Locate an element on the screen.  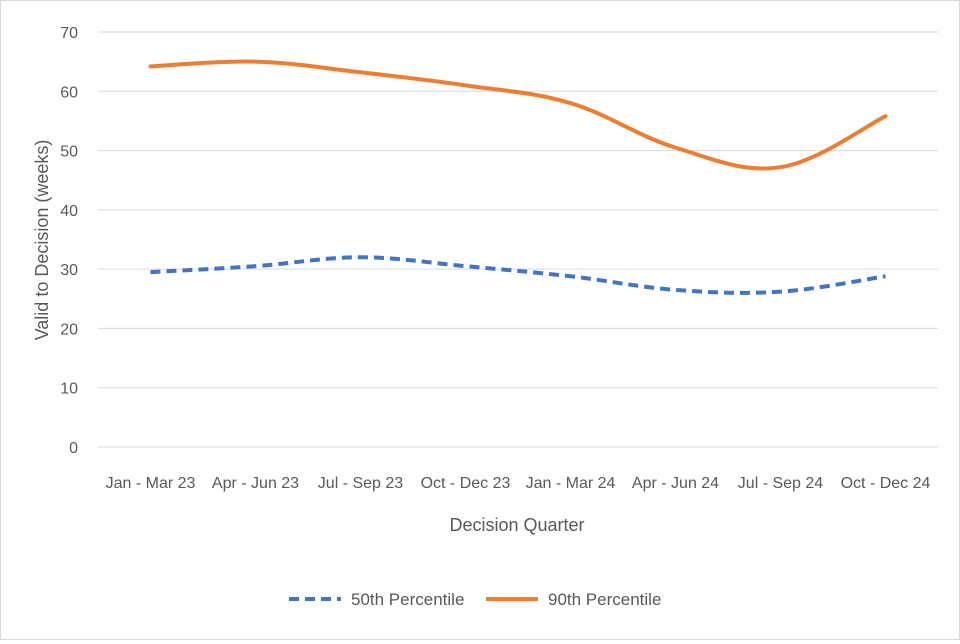
x-tick-label: Jul - Sep 23 is located at coordinates (360, 483).